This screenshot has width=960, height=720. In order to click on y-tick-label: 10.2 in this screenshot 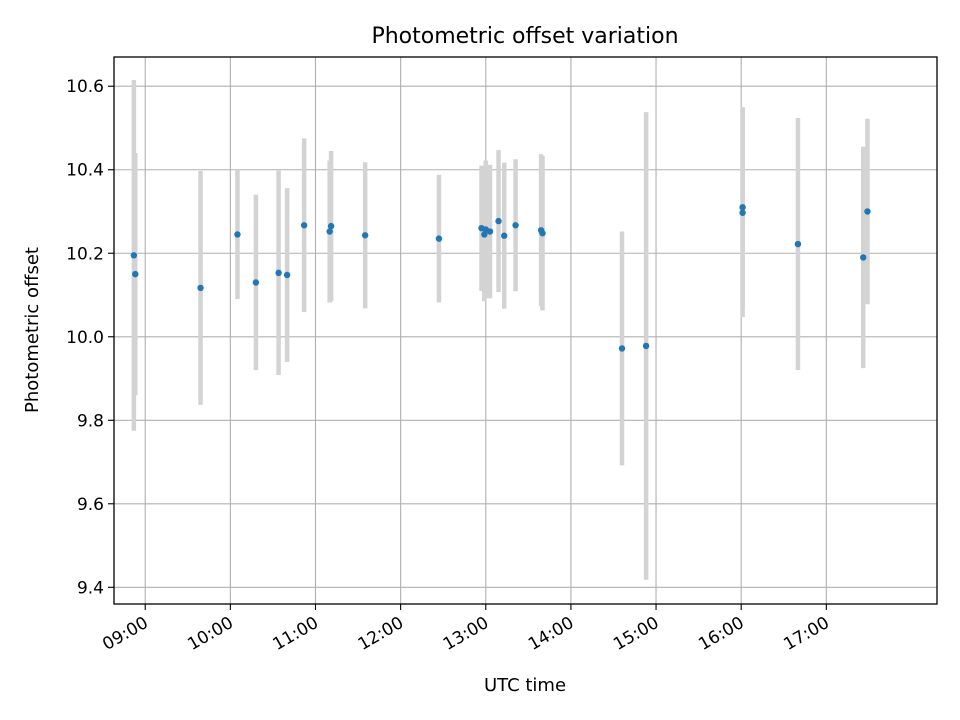, I will do `click(85, 254)`.